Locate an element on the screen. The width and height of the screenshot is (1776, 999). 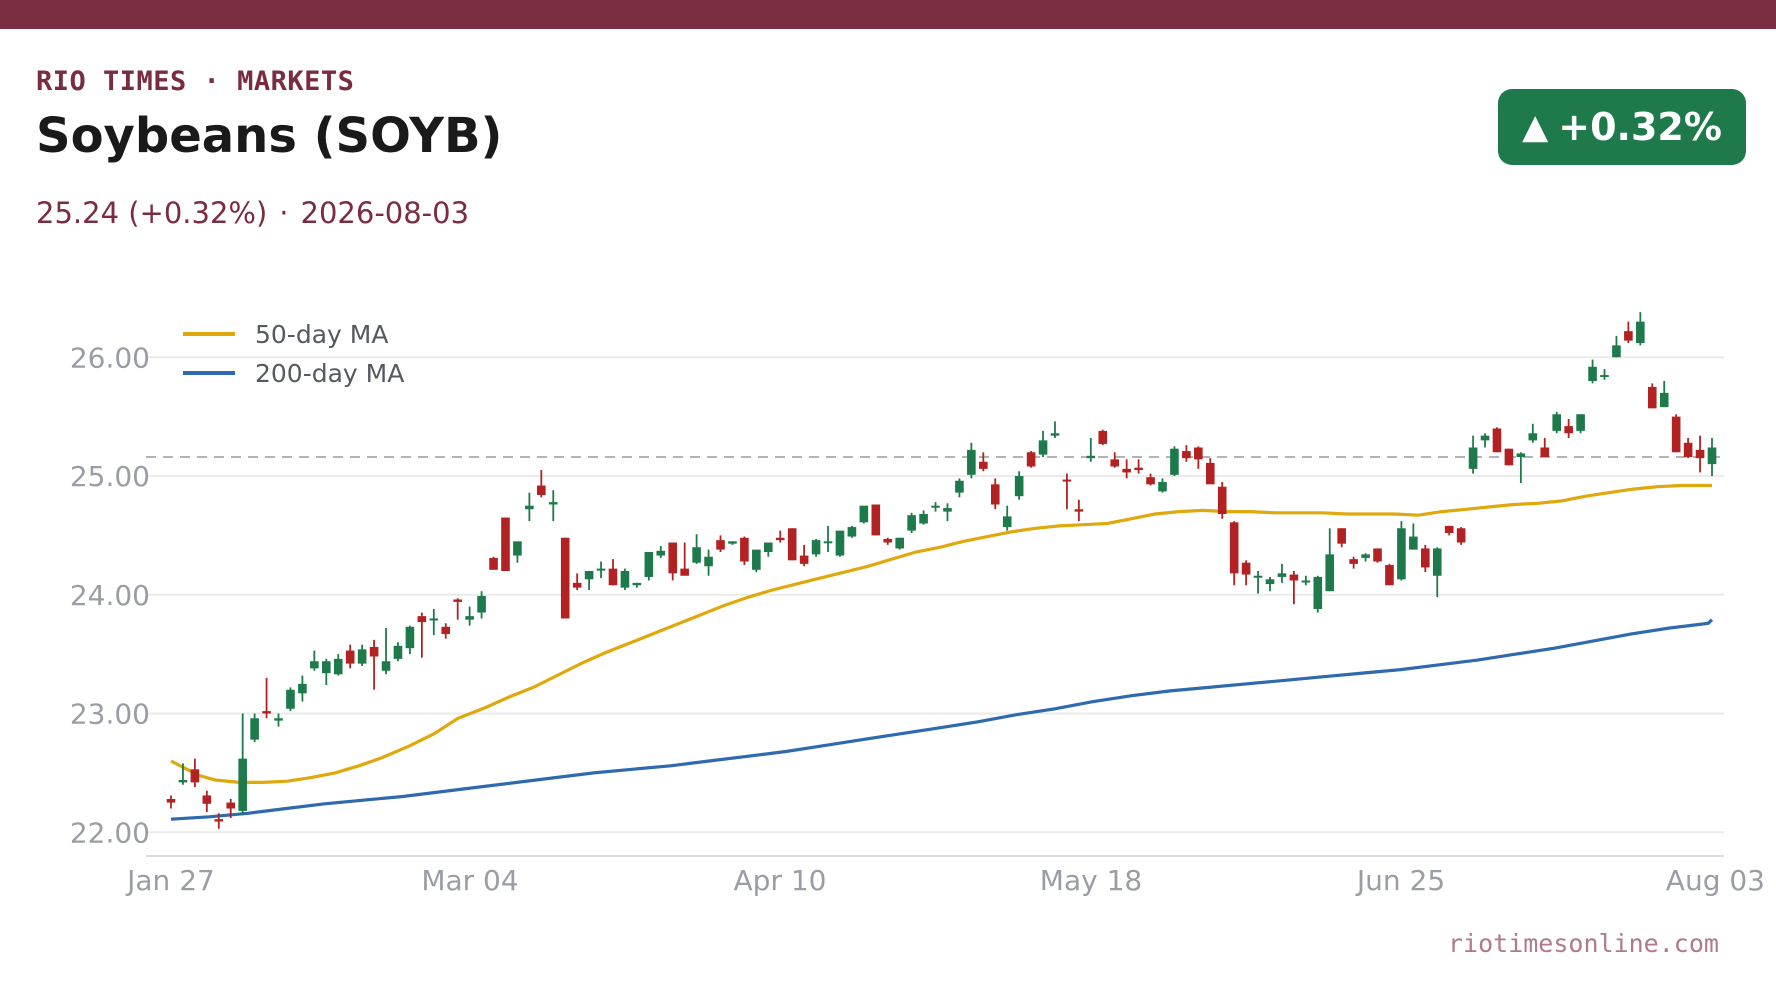
y-axis-ticks: 22.00 23.00 24.00 25.00 26.00 is located at coordinates (110, 595).